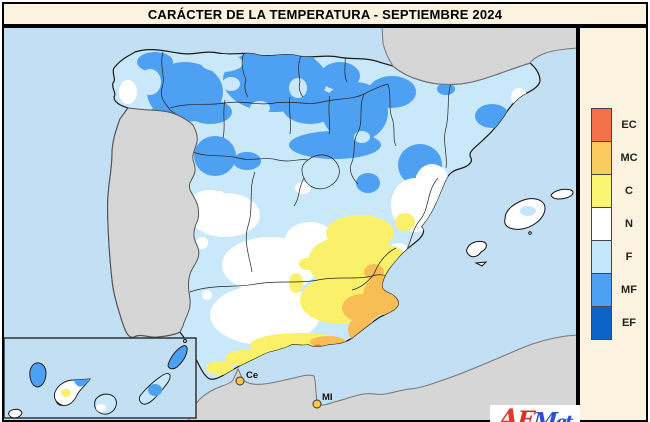 This screenshot has width=650, height=422. I want to click on ceuta-label: Ce, so click(252, 375).